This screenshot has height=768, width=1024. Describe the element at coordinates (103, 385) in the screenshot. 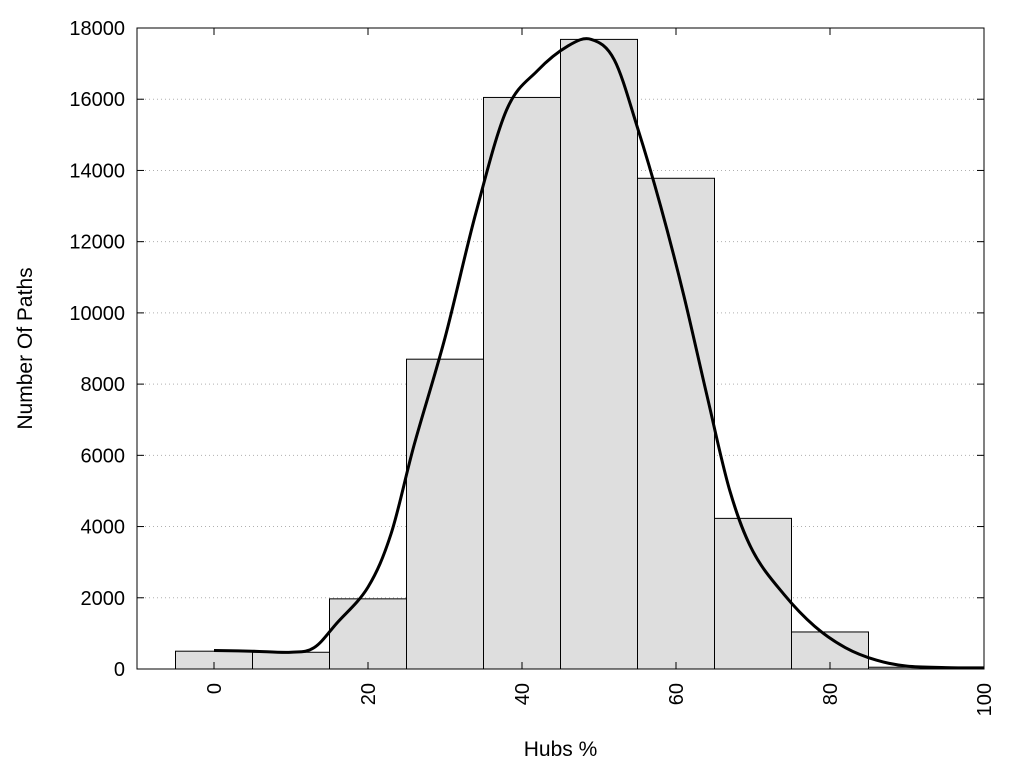

I see `y-tick-label: 8000` at that location.